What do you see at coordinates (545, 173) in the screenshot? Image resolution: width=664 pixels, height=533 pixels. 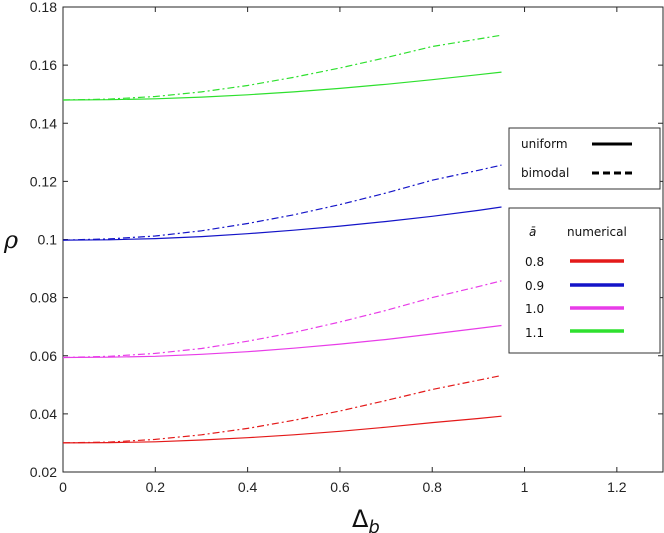 I see `legend-entry-bimodal-label: bimodal` at bounding box center [545, 173].